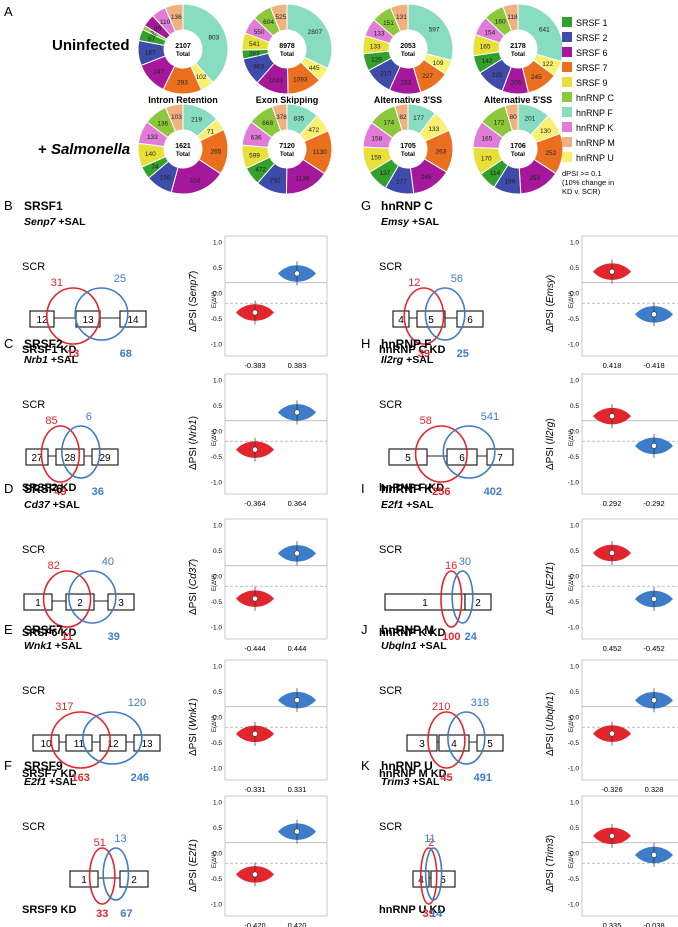  Describe the element at coordinates (426, 177) in the screenshot. I see `slice-label: 245` at that location.